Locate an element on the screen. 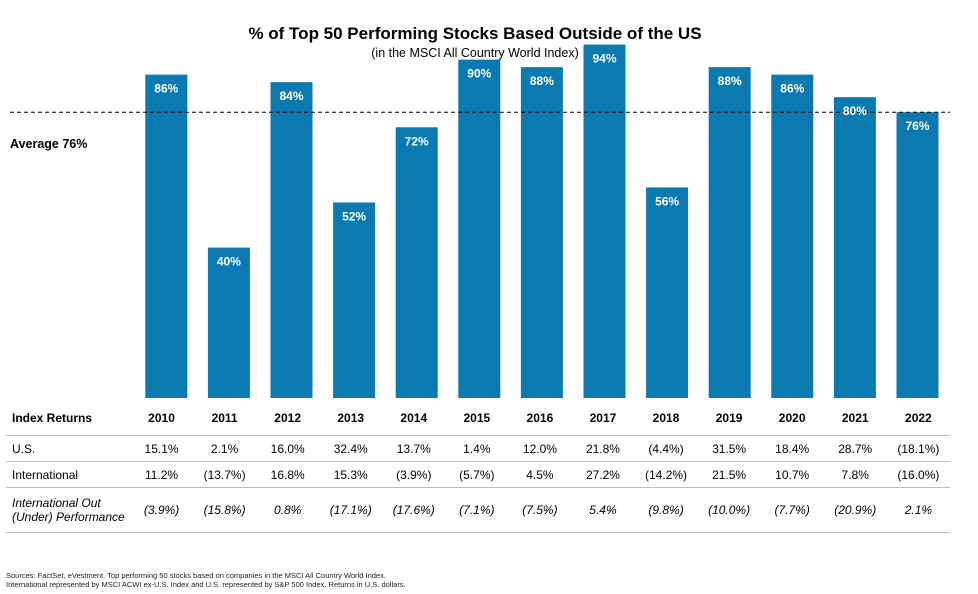 The width and height of the screenshot is (978, 594). data-label-2020: 86% is located at coordinates (792, 89).